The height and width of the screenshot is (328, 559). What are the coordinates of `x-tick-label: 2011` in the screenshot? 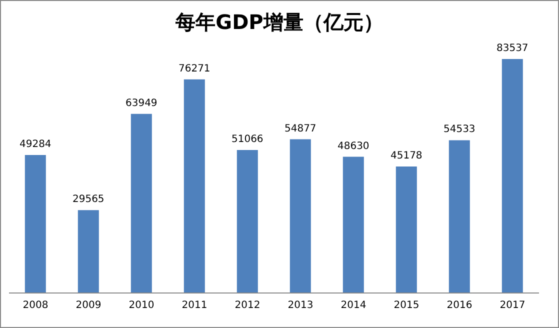 It's located at (195, 306).